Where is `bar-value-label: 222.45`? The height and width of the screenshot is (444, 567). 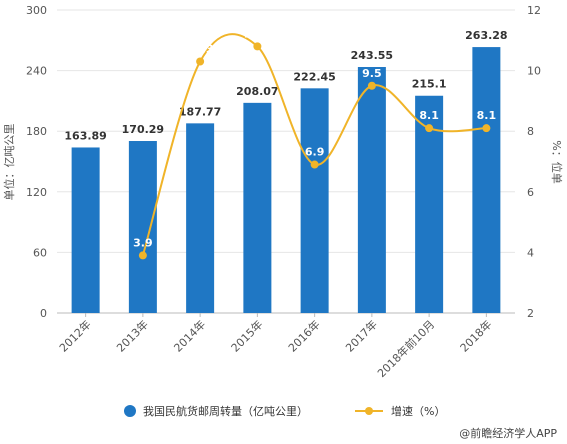
bar-value-label: 222.45 is located at coordinates (314, 76).